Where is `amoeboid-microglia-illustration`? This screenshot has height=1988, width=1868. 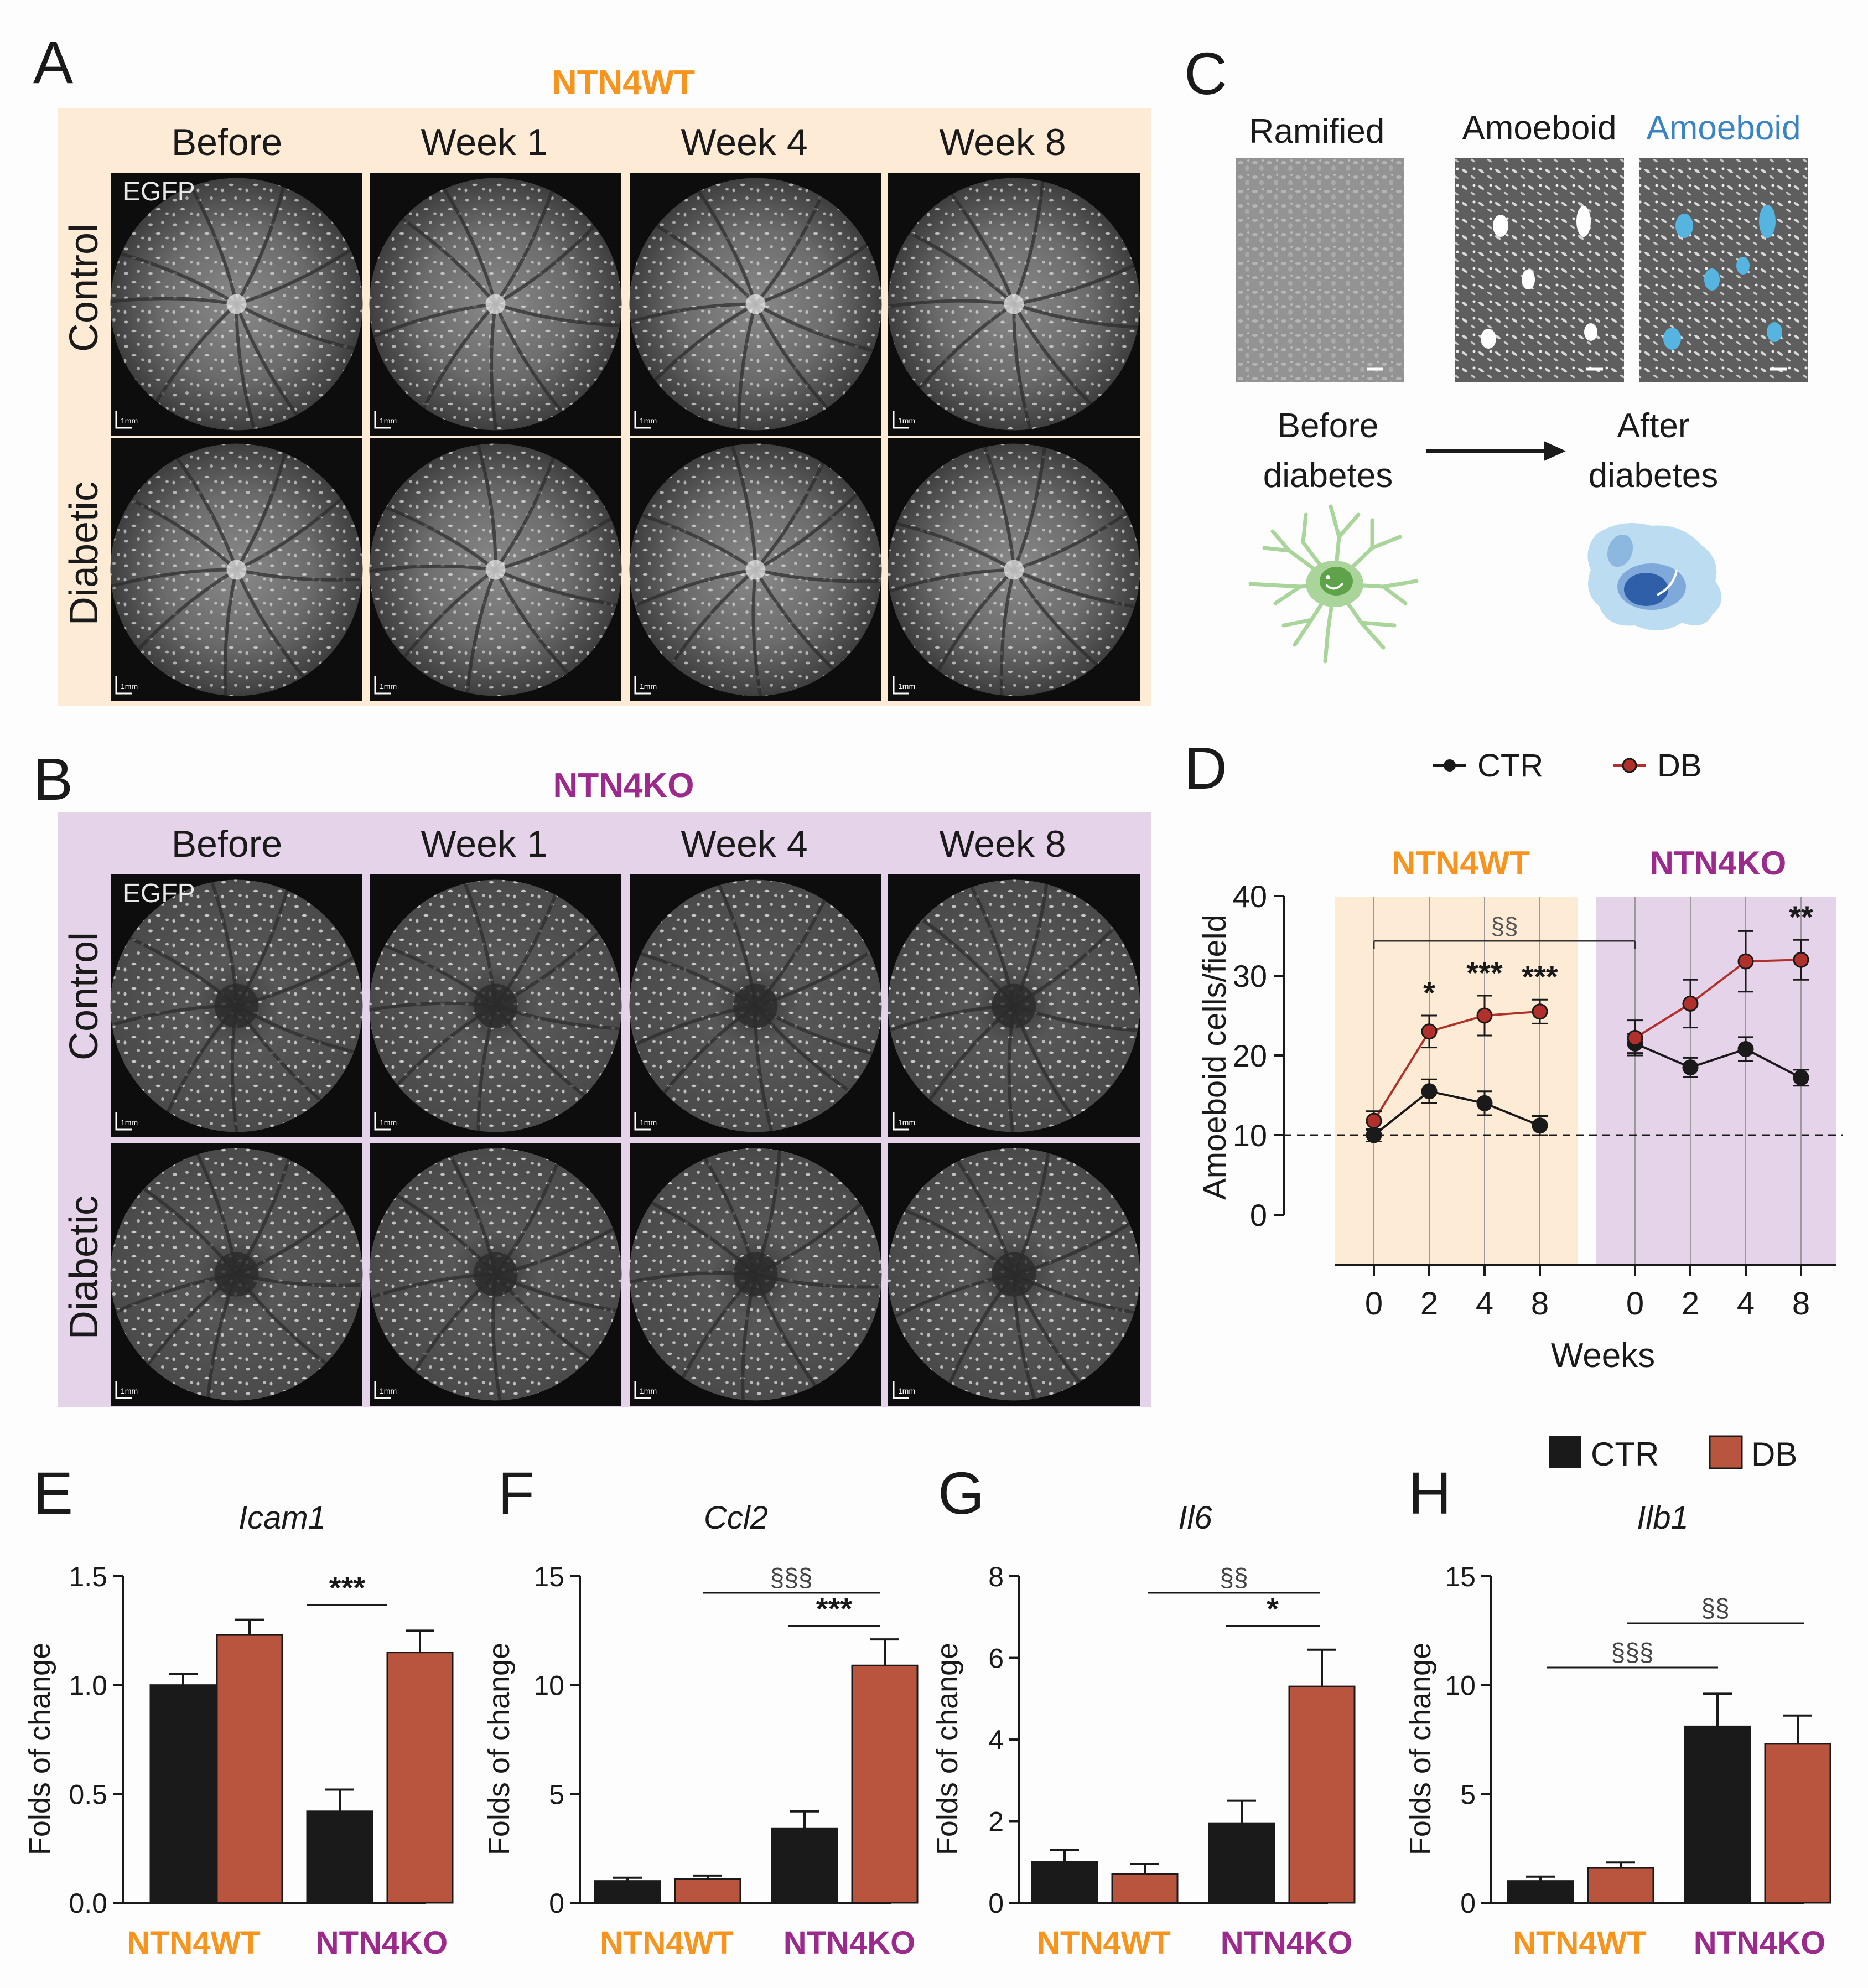
amoeboid-microglia-illustration is located at coordinates (1655, 577).